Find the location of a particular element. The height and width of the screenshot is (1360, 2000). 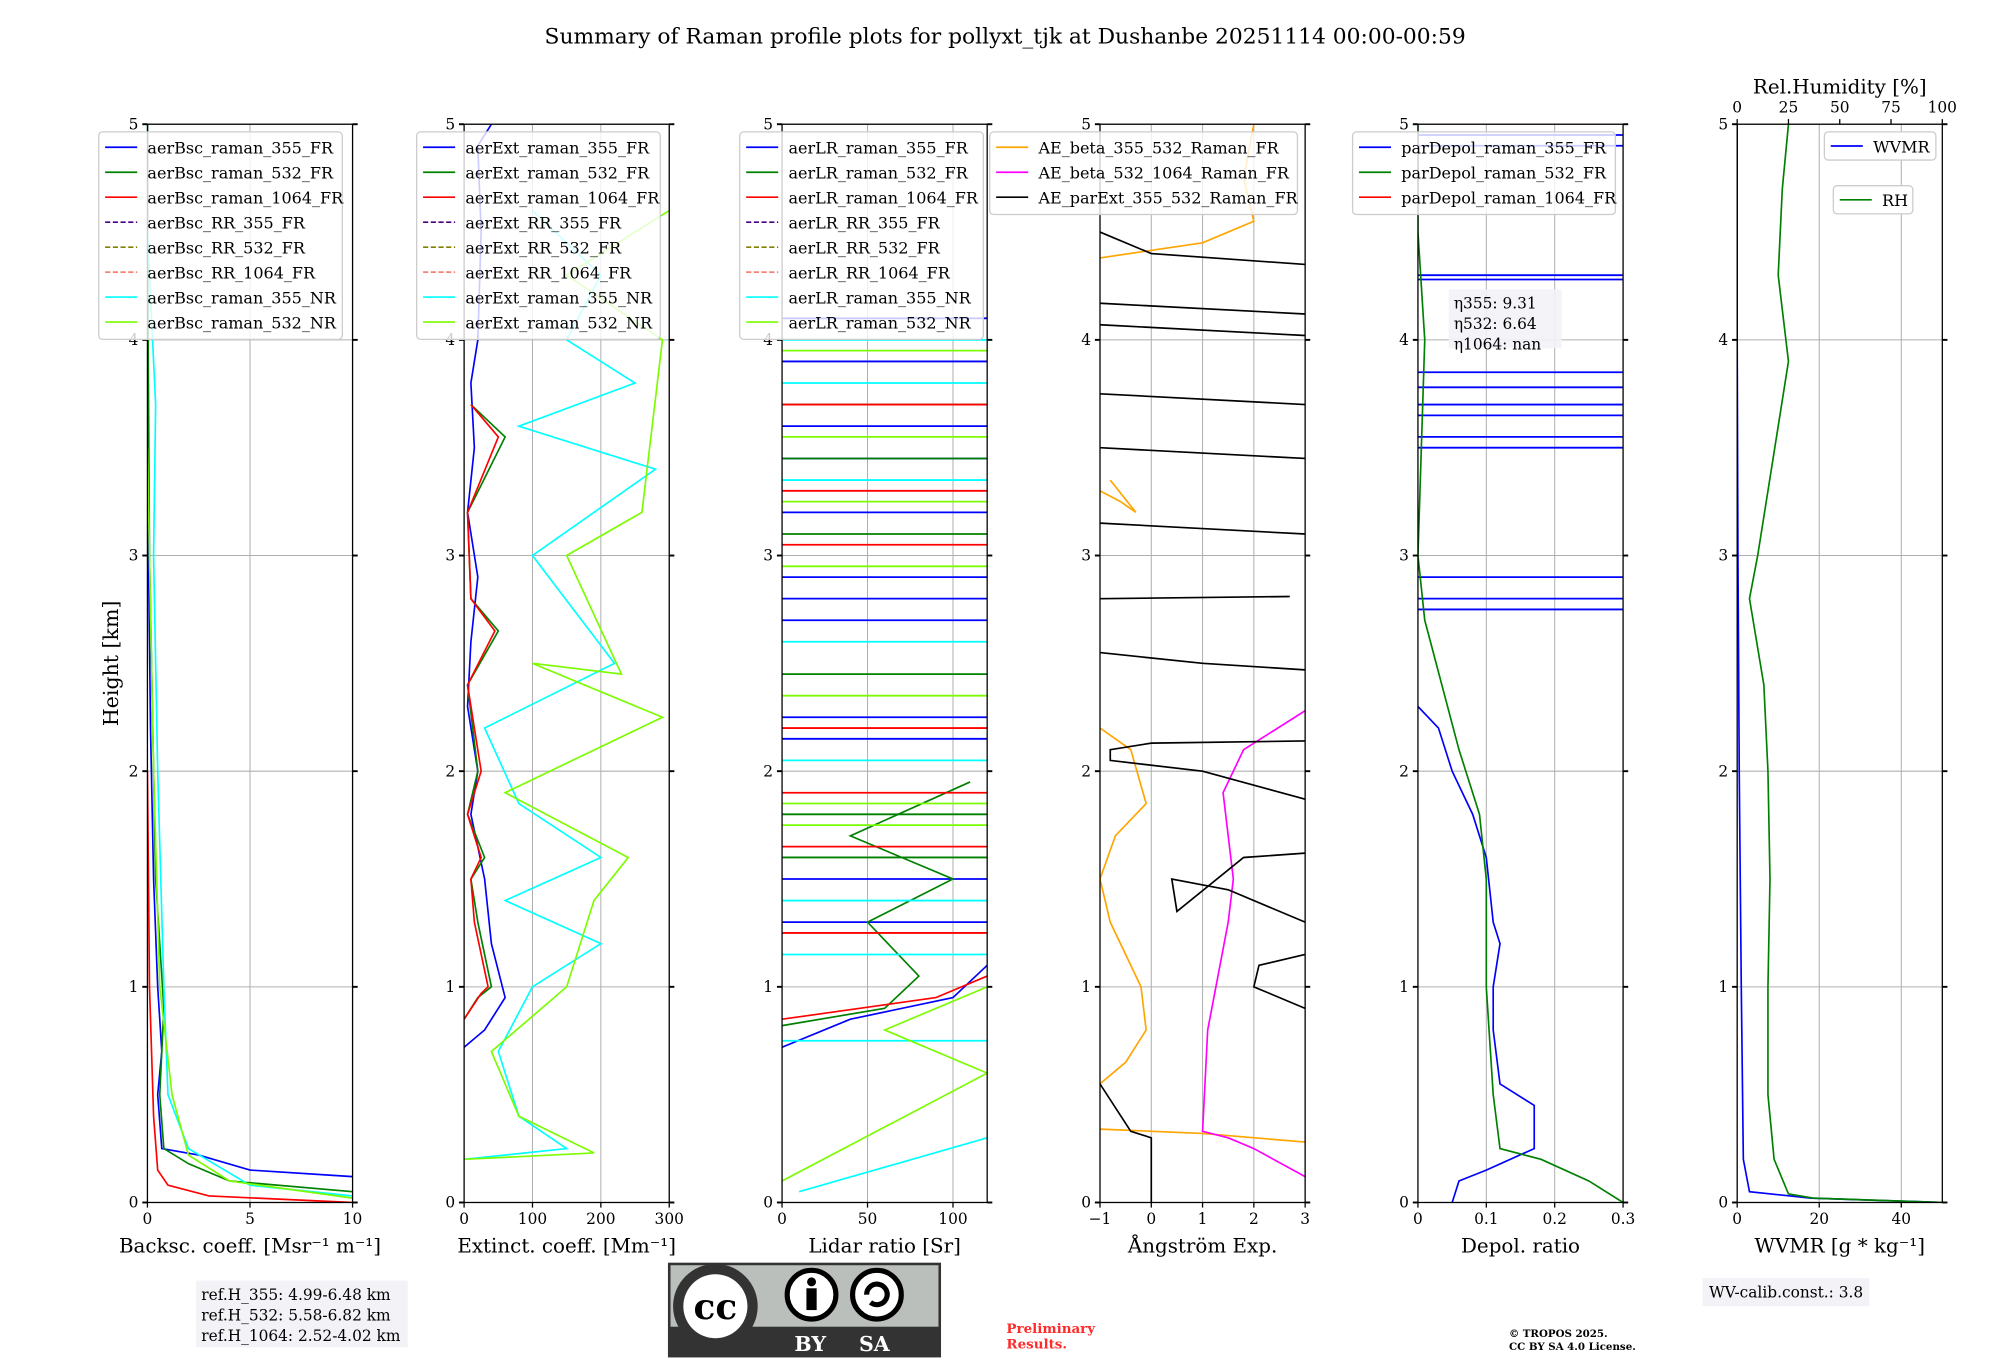

top-x-tick-label: 75 is located at coordinates (1891, 108).